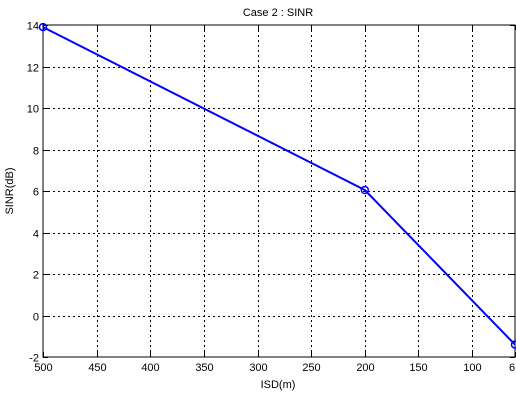 Image resolution: width=516 pixels, height=396 pixels. Describe the element at coordinates (258, 368) in the screenshot. I see `x-tick-label: 300` at that location.